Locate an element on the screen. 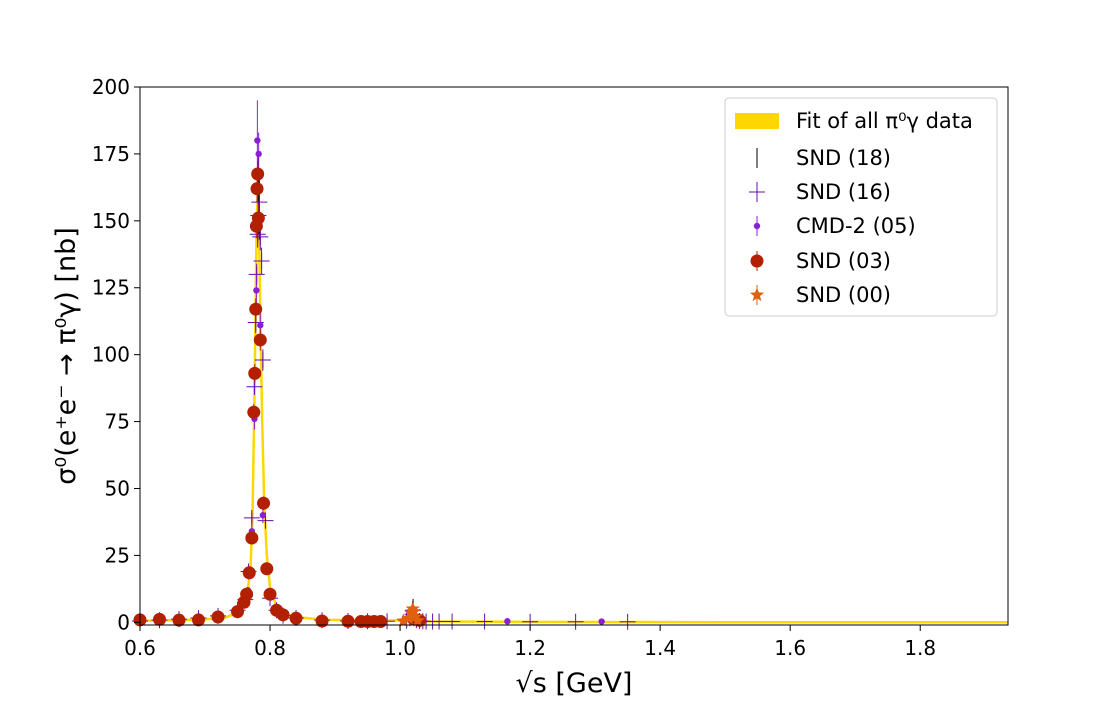 This screenshot has width=1120, height=720. y-tick-label: 100 is located at coordinates (111, 355).